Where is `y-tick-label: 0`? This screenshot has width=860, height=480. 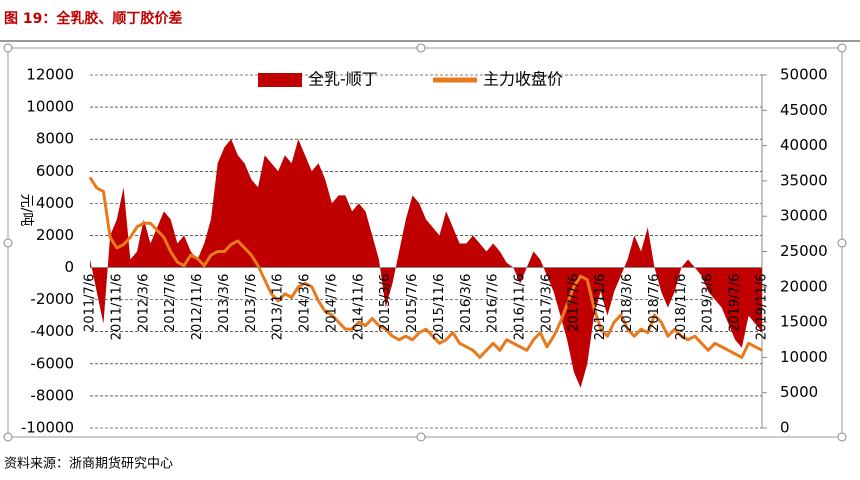
y-tick-label: 0 is located at coordinates (69, 267).